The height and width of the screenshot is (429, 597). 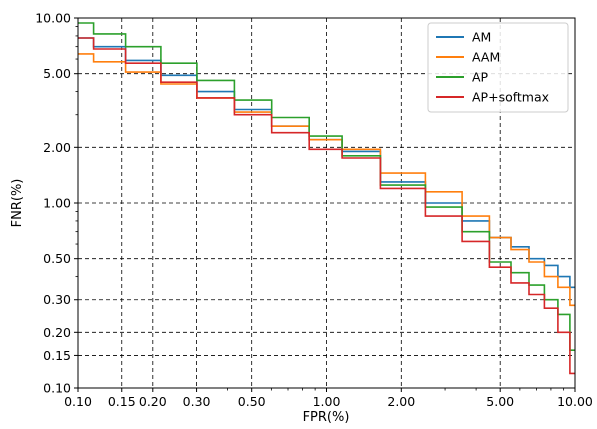 I want to click on x-tick-label: 0.30, so click(x=197, y=401).